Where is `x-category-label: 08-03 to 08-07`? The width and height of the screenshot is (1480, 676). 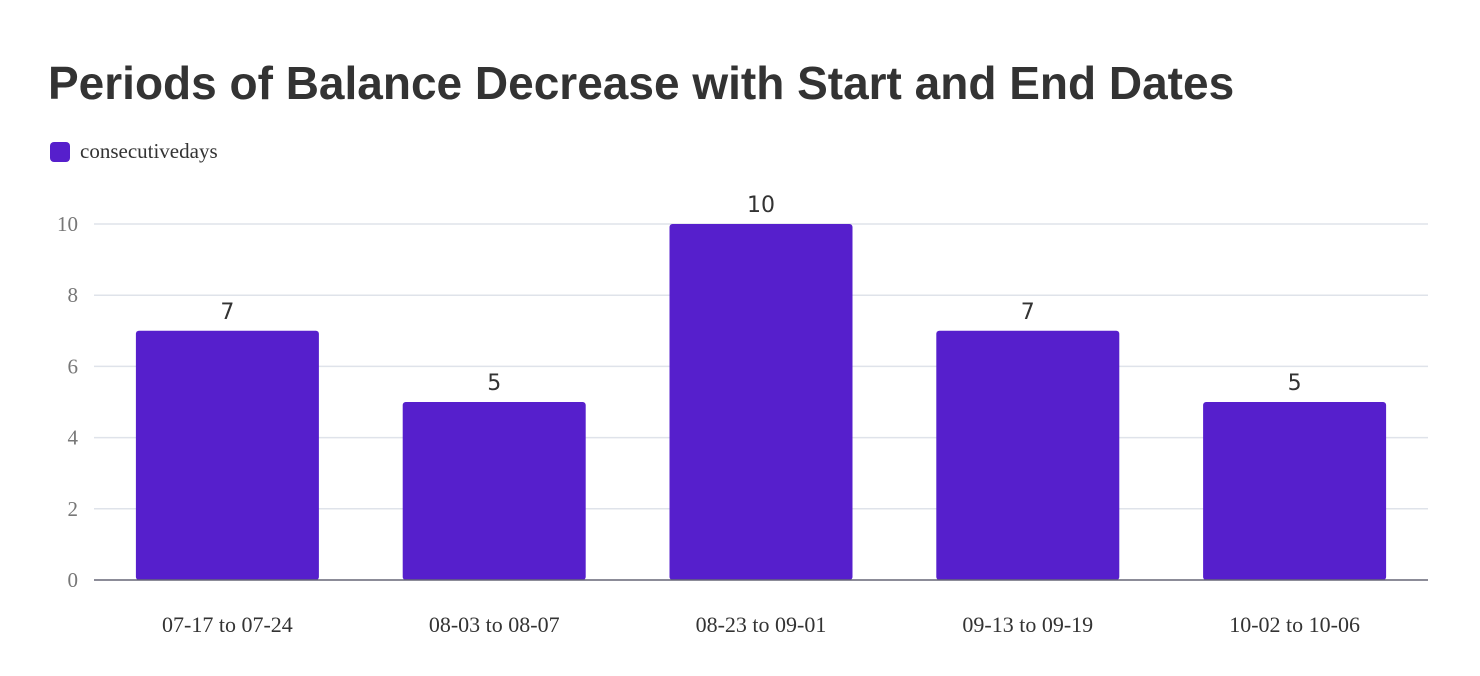 x-category-label: 08-03 to 08-07 is located at coordinates (494, 624).